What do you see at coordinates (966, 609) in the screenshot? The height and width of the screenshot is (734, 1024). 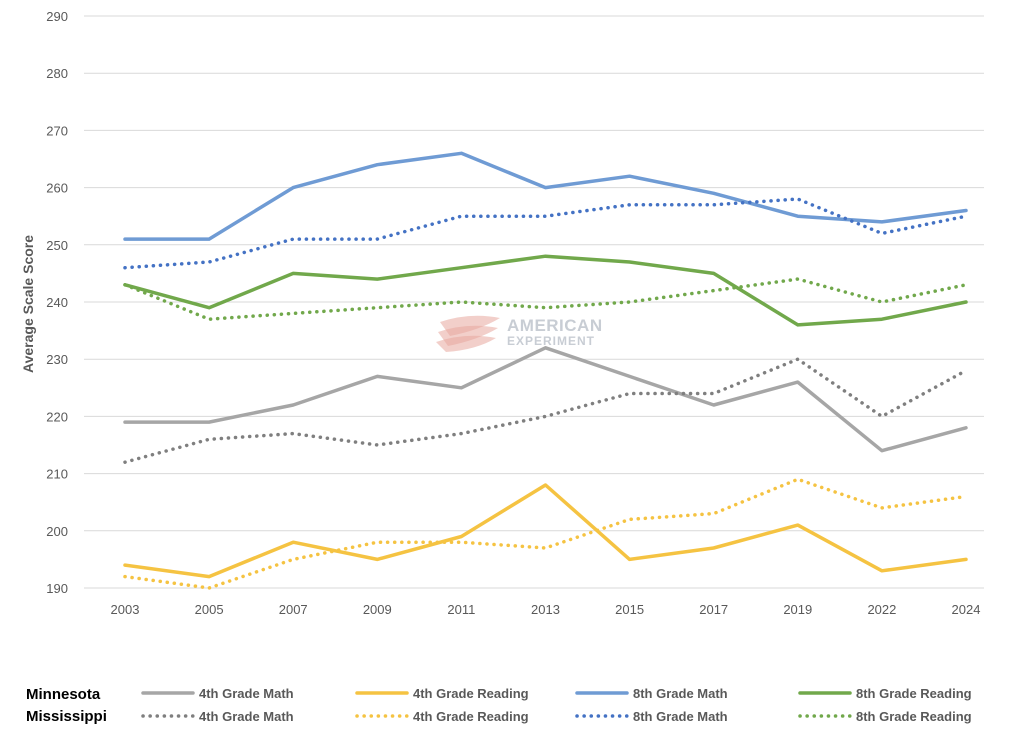 I see `x-tick-label: 2024` at bounding box center [966, 609].